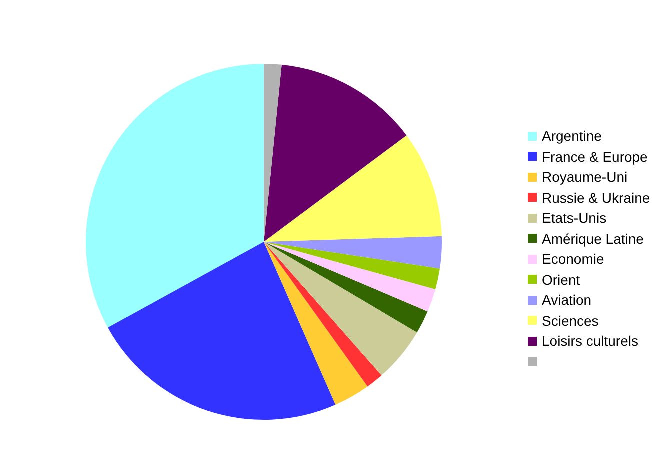 The width and height of the screenshot is (661, 466). I want to click on legend-label: Orient, so click(561, 280).